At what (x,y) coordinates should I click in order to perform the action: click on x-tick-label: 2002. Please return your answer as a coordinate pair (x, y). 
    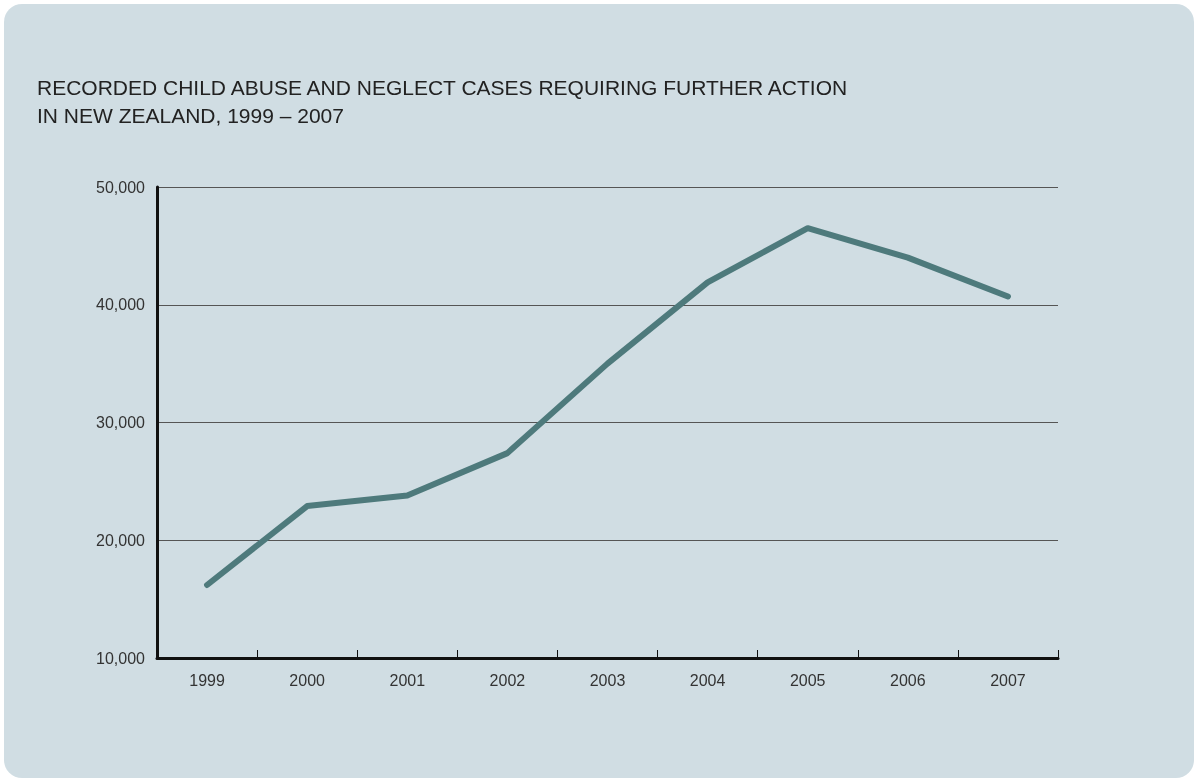
    Looking at the image, I should click on (507, 680).